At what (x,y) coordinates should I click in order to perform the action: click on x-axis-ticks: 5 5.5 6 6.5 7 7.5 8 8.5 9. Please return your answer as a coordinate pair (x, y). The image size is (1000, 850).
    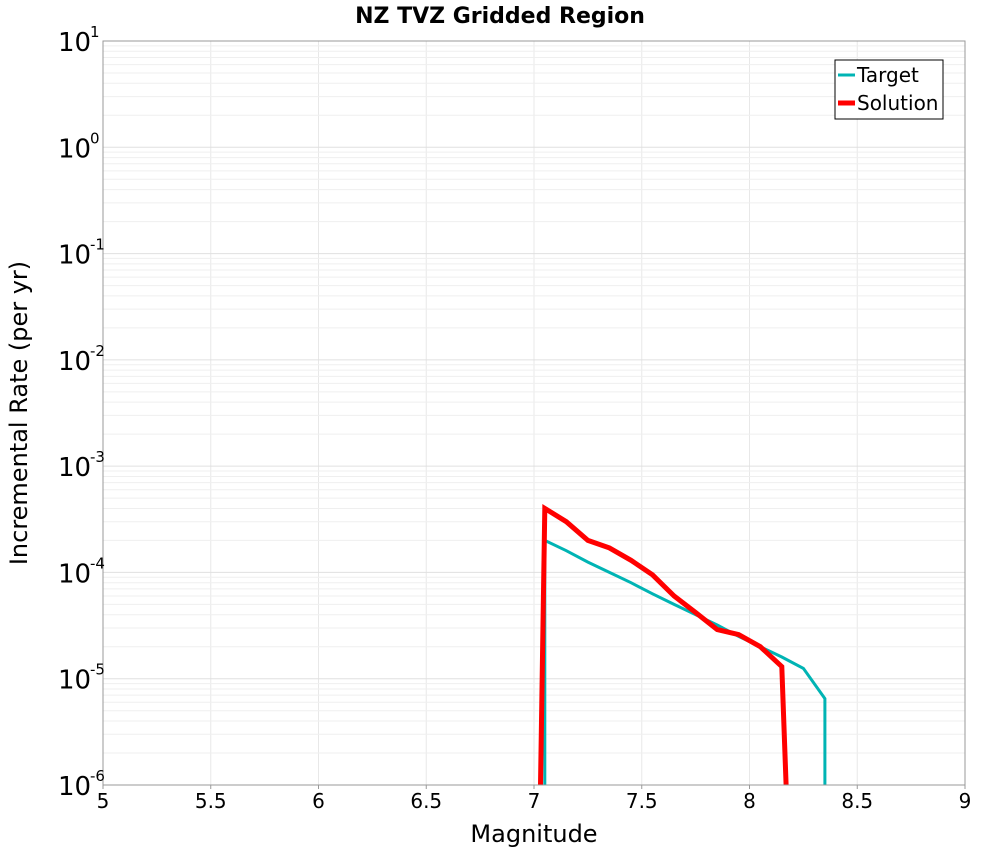
    Looking at the image, I should click on (534, 799).